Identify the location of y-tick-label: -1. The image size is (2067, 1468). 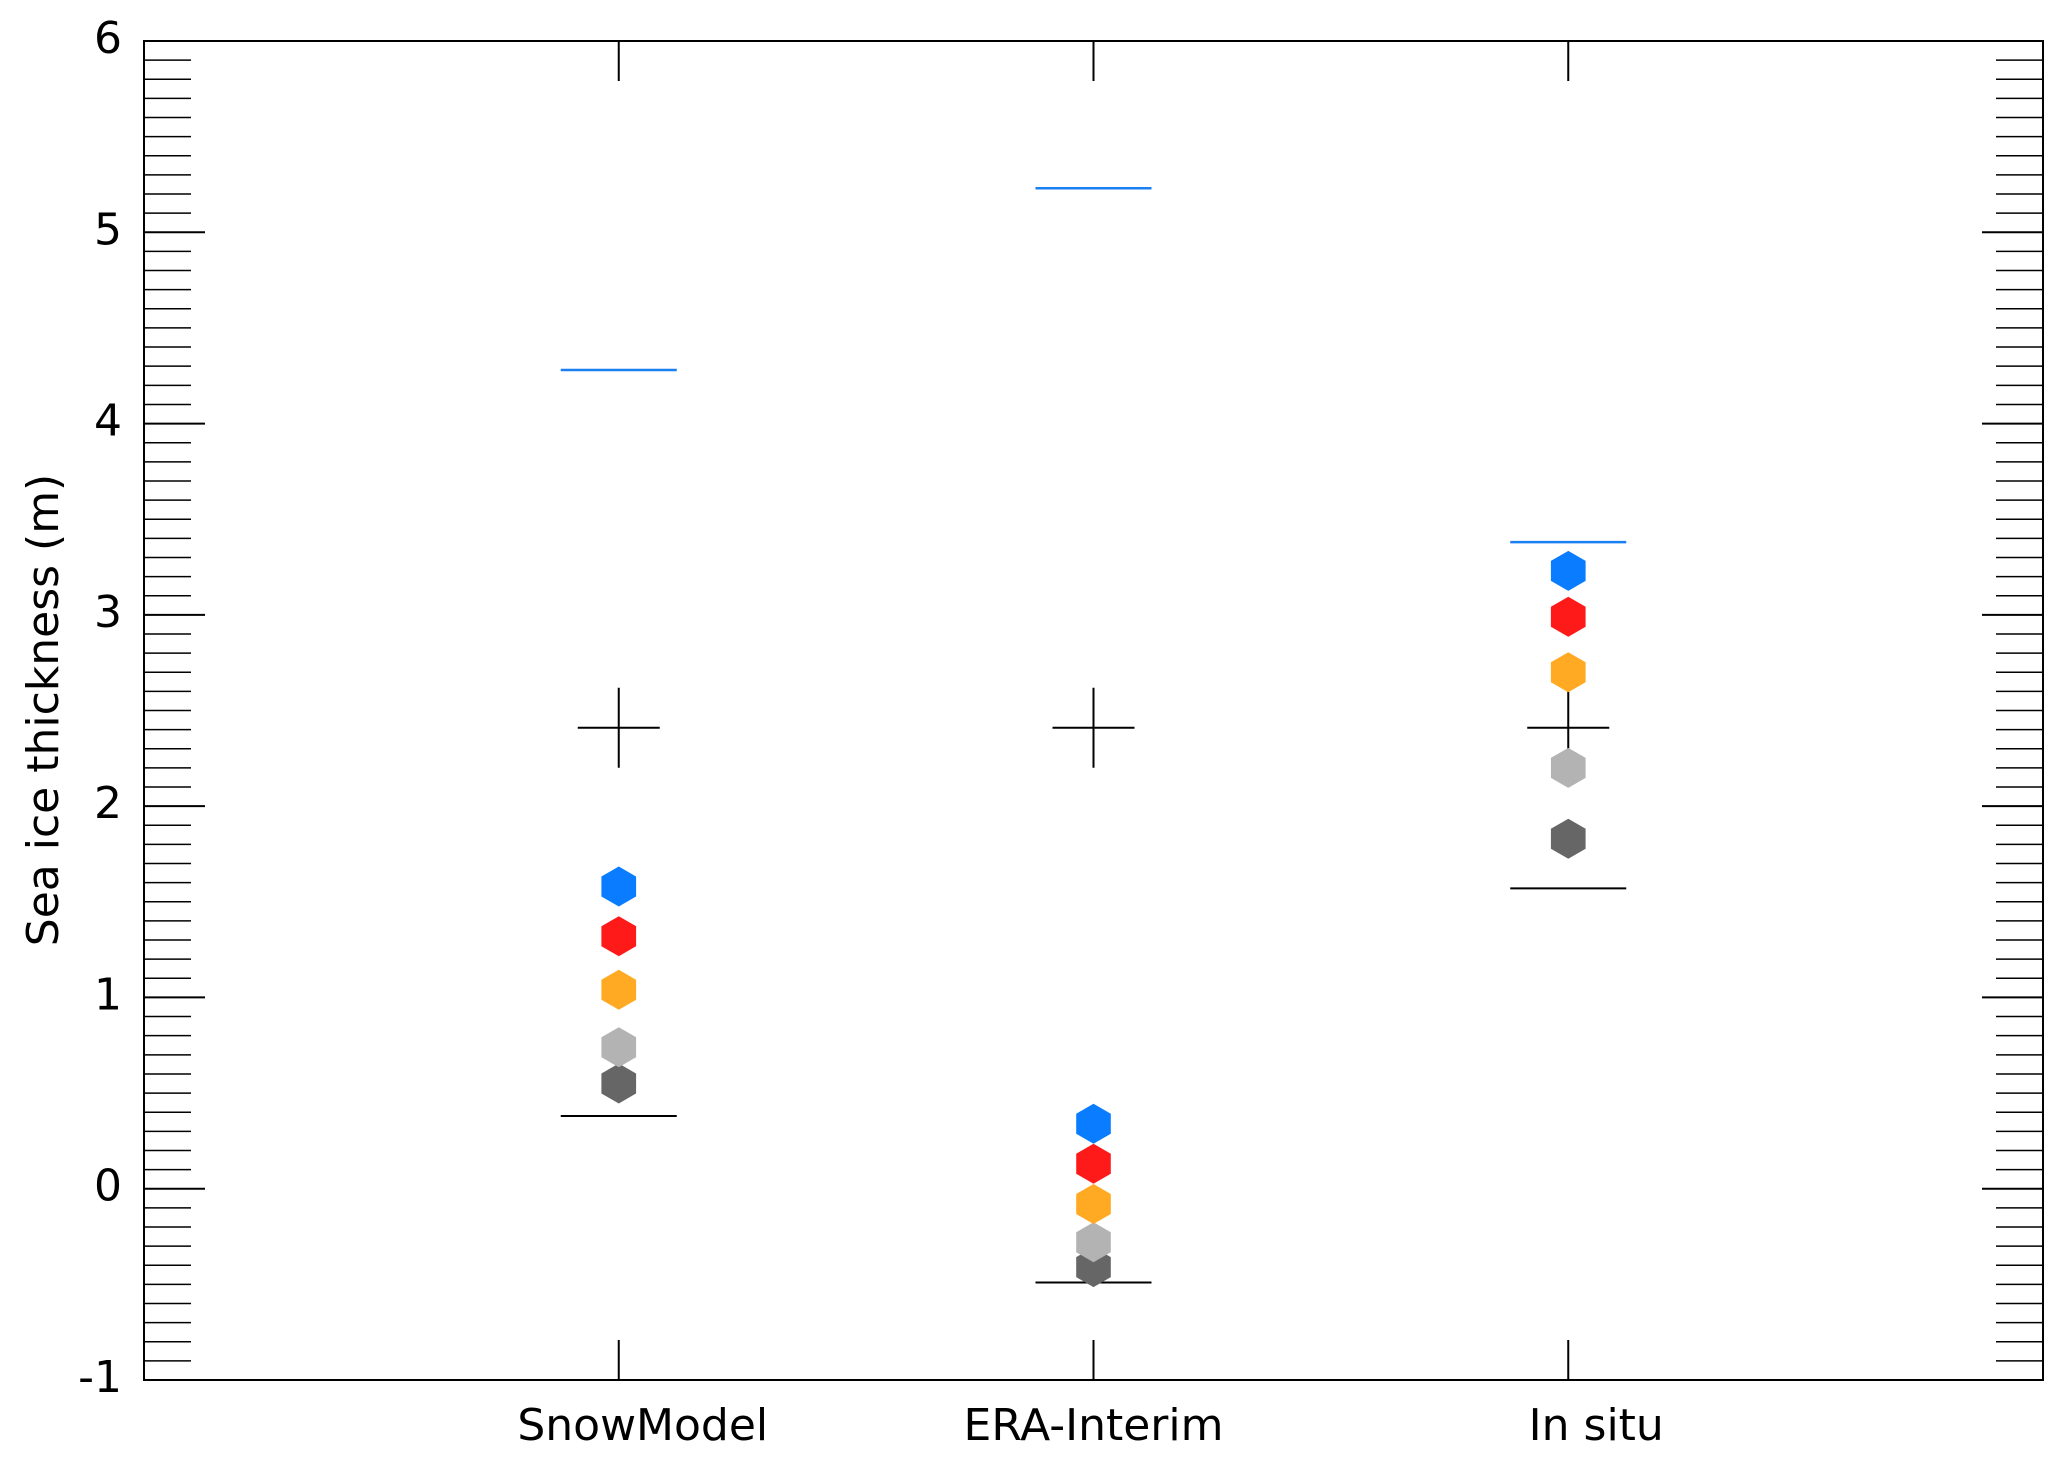
(100, 1377).